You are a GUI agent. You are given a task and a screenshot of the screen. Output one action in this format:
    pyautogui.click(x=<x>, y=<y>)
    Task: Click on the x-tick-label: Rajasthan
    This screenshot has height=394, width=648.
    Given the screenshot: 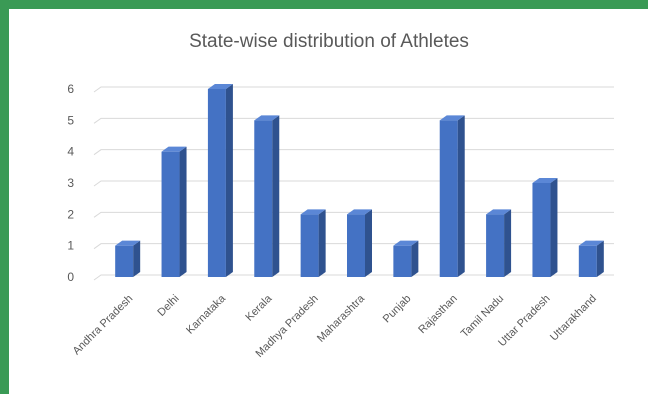 What is the action you would take?
    pyautogui.click(x=438, y=315)
    